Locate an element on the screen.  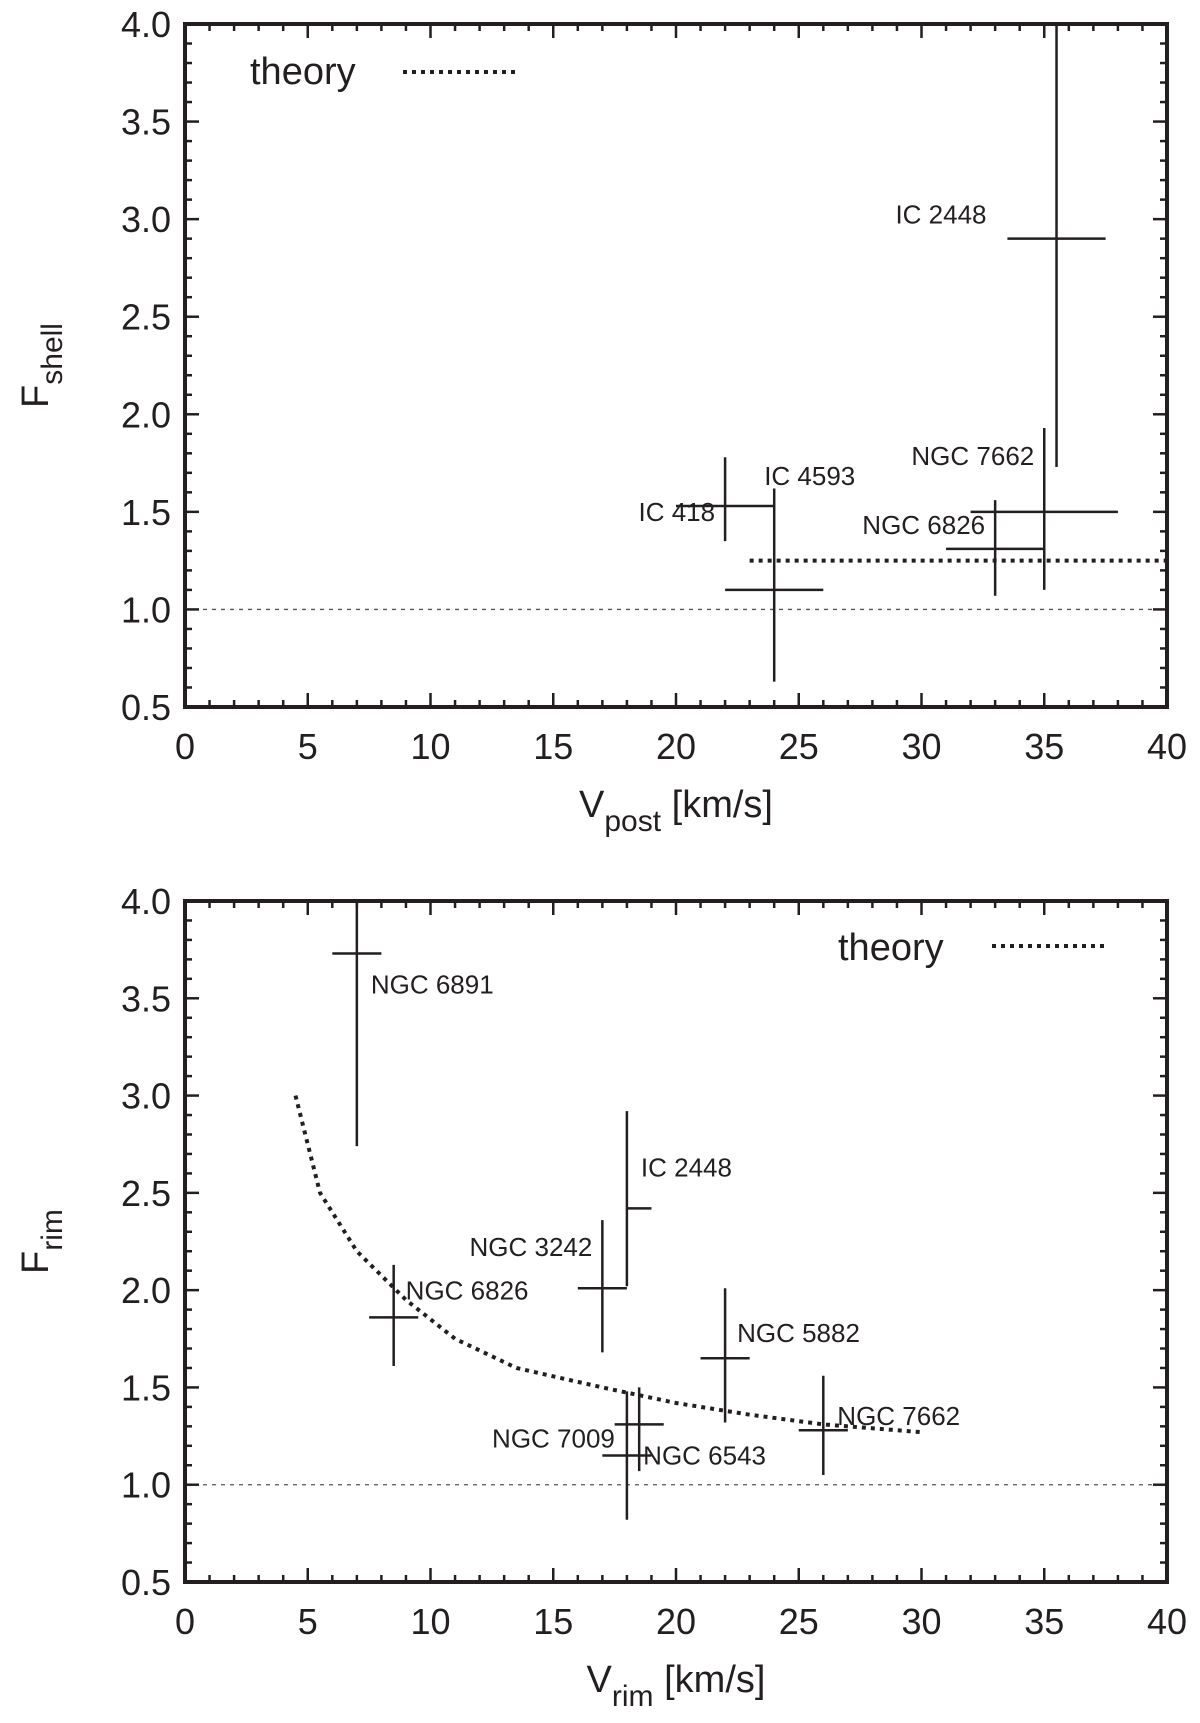
data-point: NGC 6543 is located at coordinates (690, 1429).